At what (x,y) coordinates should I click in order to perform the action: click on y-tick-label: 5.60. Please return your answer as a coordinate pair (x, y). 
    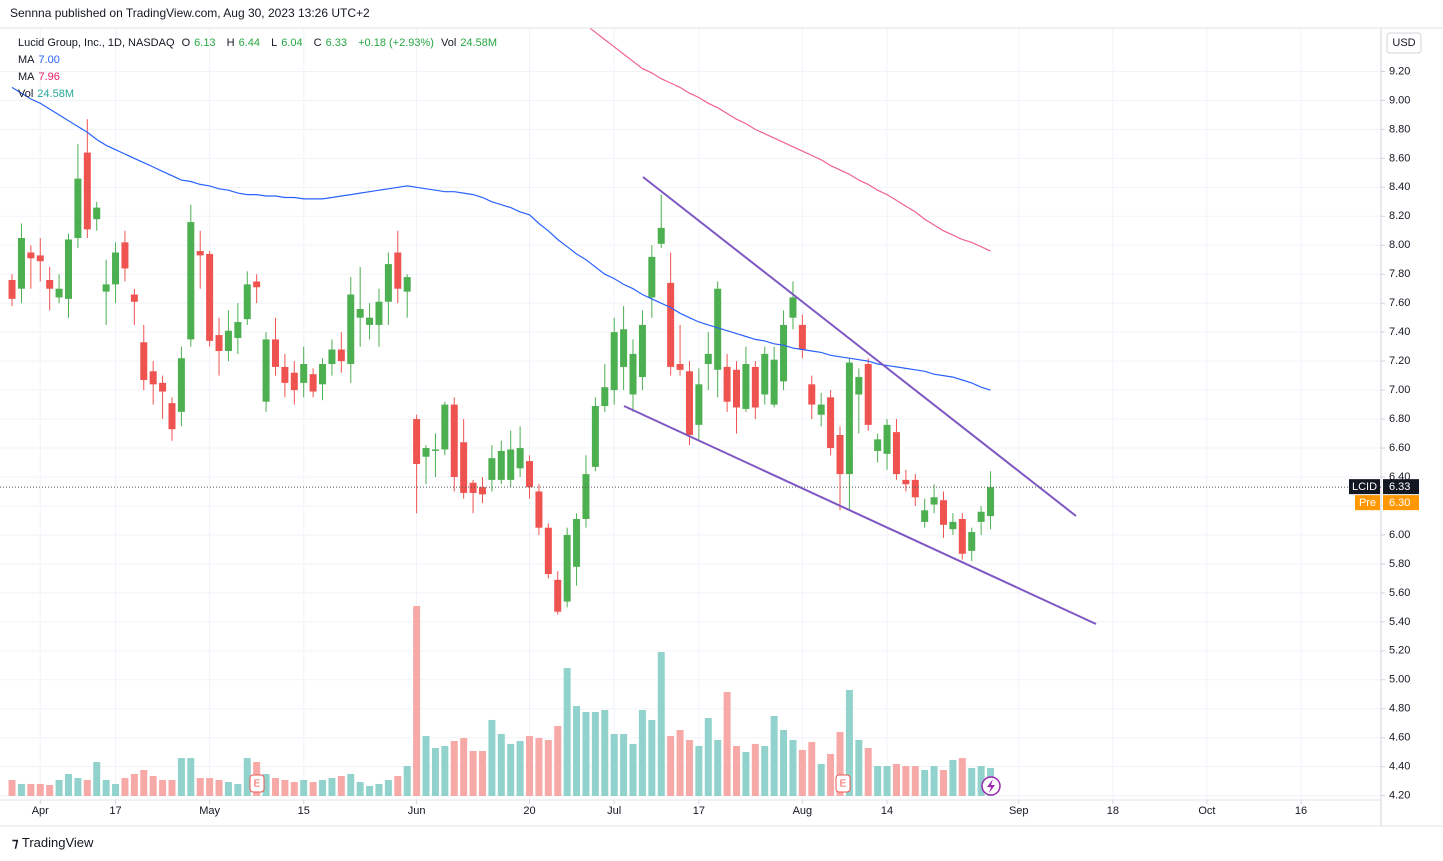
    Looking at the image, I should click on (1399, 593).